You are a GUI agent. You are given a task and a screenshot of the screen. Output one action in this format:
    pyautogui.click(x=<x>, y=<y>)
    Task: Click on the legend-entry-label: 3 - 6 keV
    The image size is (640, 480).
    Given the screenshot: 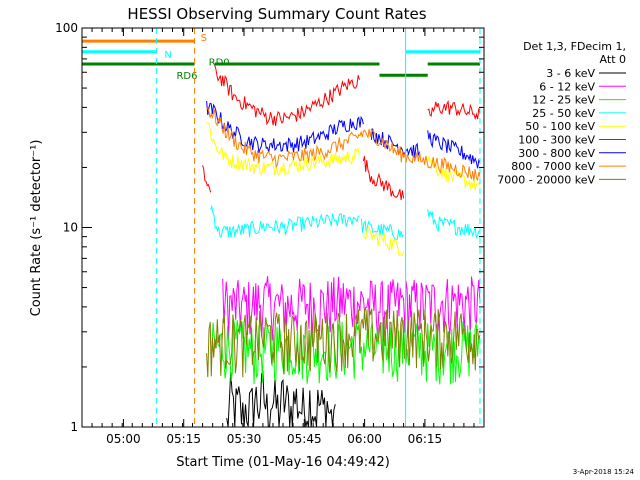 What is the action you would take?
    pyautogui.click(x=570, y=73)
    